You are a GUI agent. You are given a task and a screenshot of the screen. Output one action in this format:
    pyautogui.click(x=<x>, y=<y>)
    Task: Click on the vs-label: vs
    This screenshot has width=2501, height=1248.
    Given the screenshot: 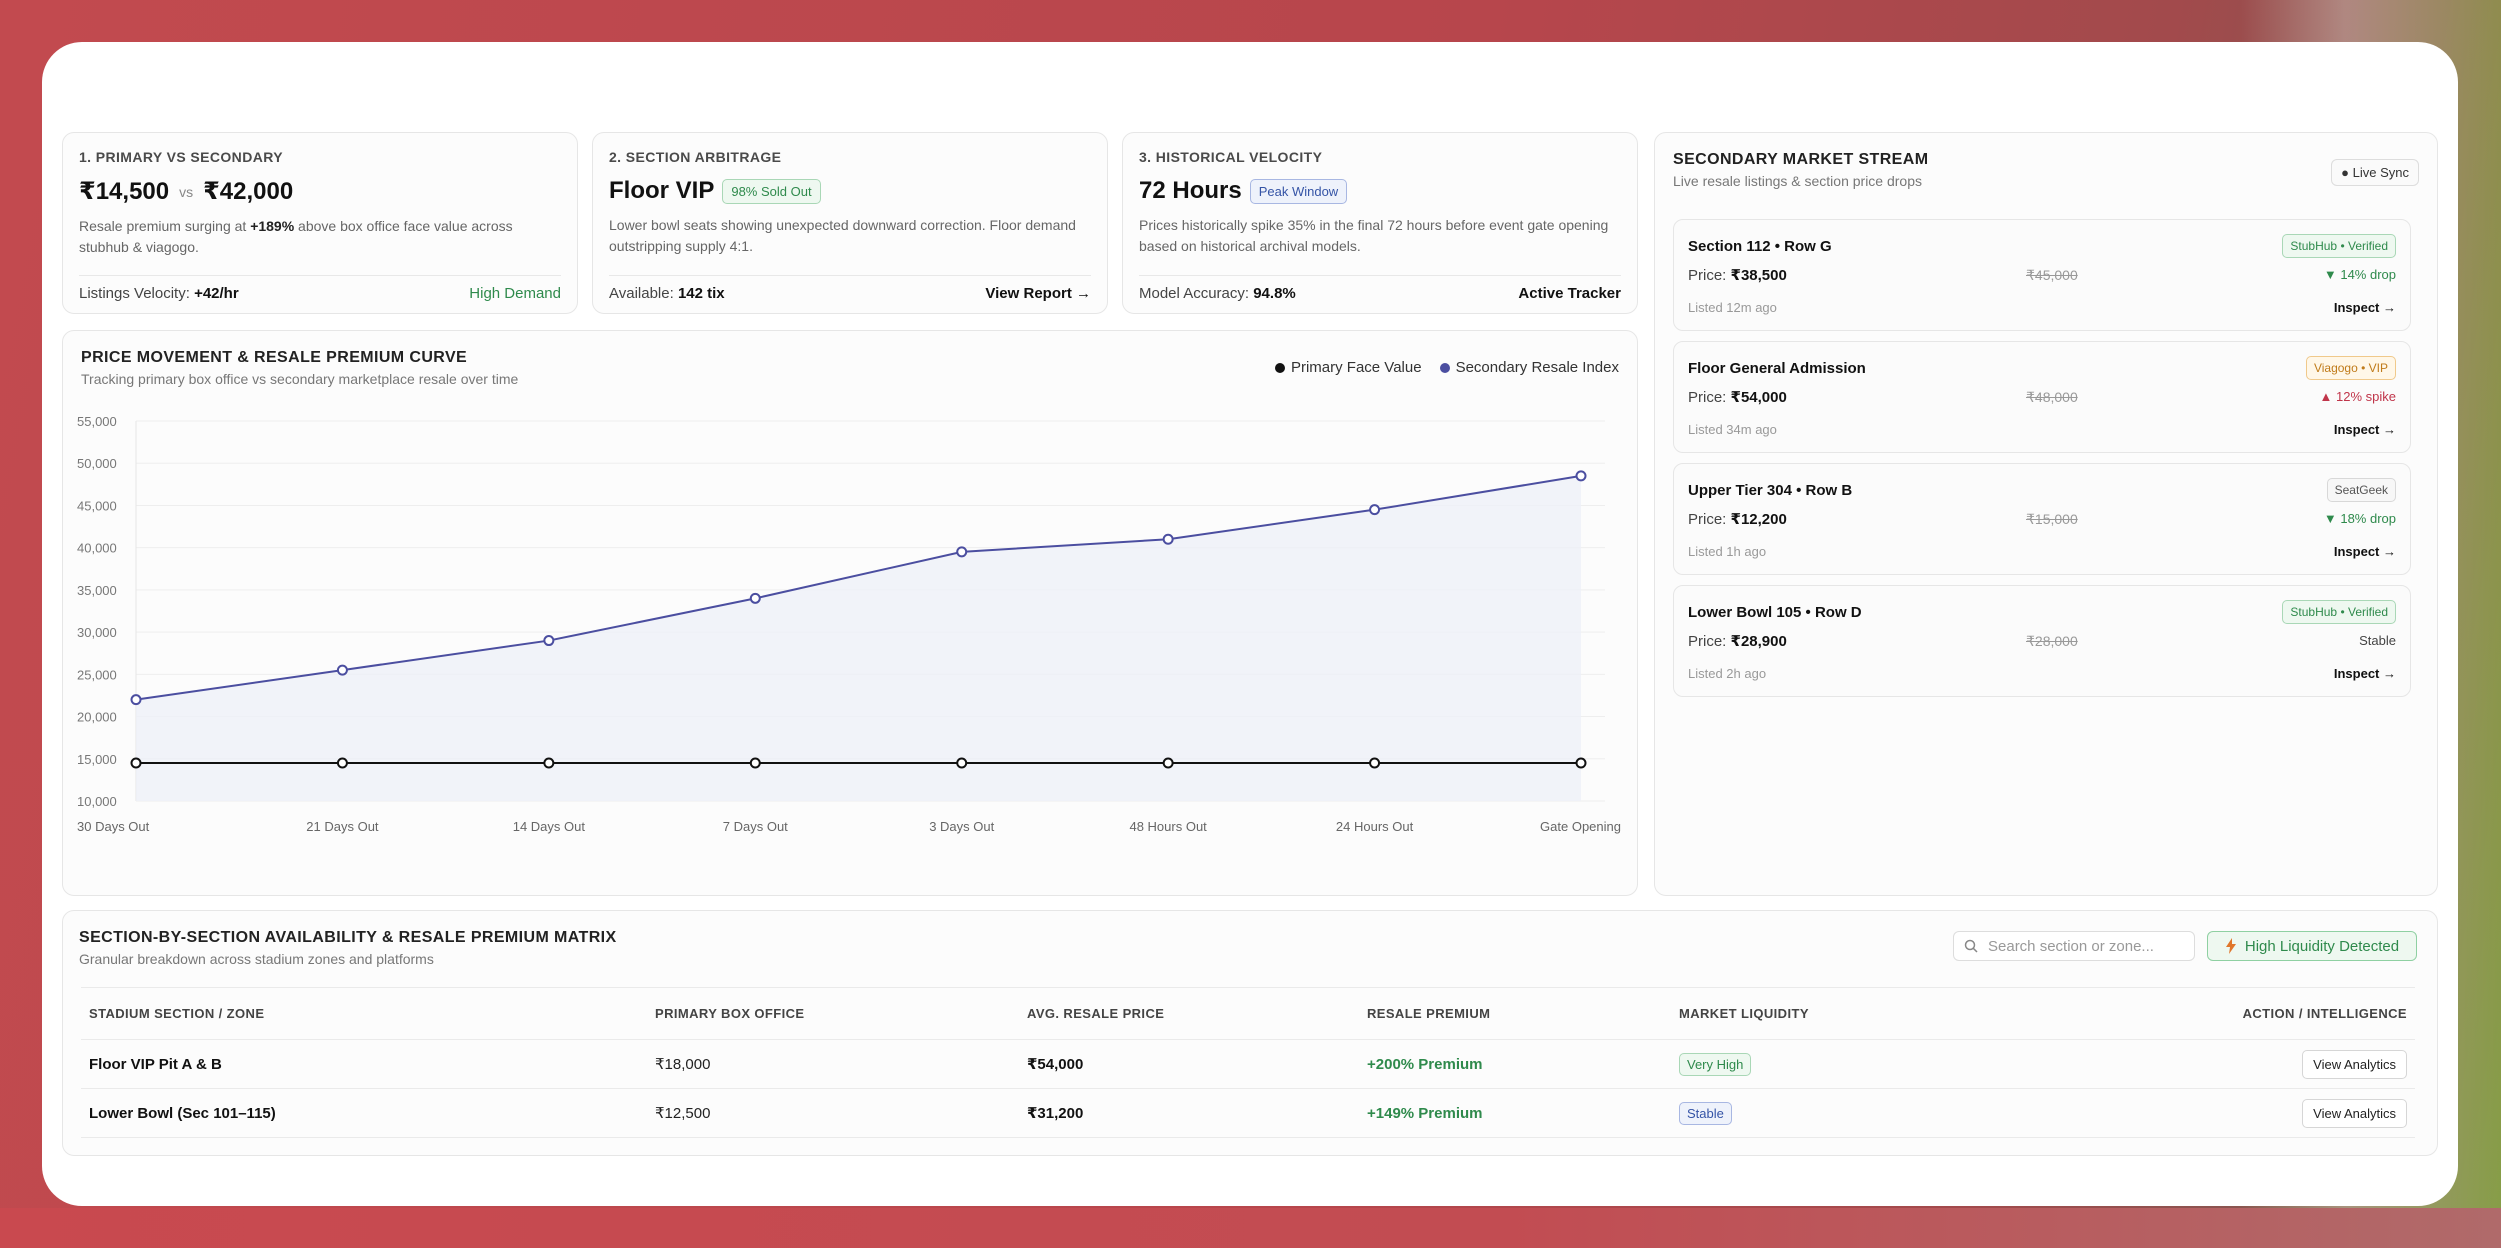 What is the action you would take?
    pyautogui.click(x=186, y=191)
    